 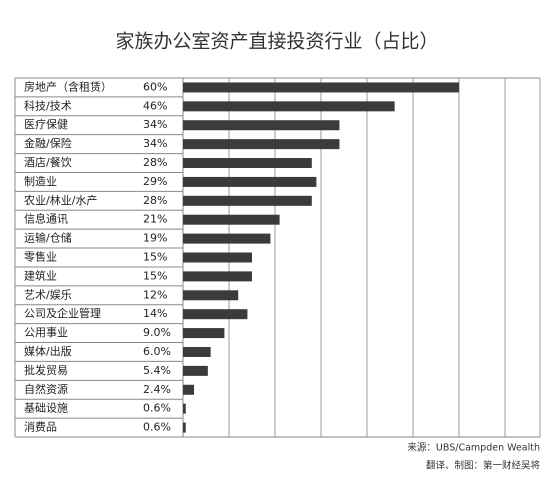 I want to click on value-label: 60%, so click(x=155, y=86).